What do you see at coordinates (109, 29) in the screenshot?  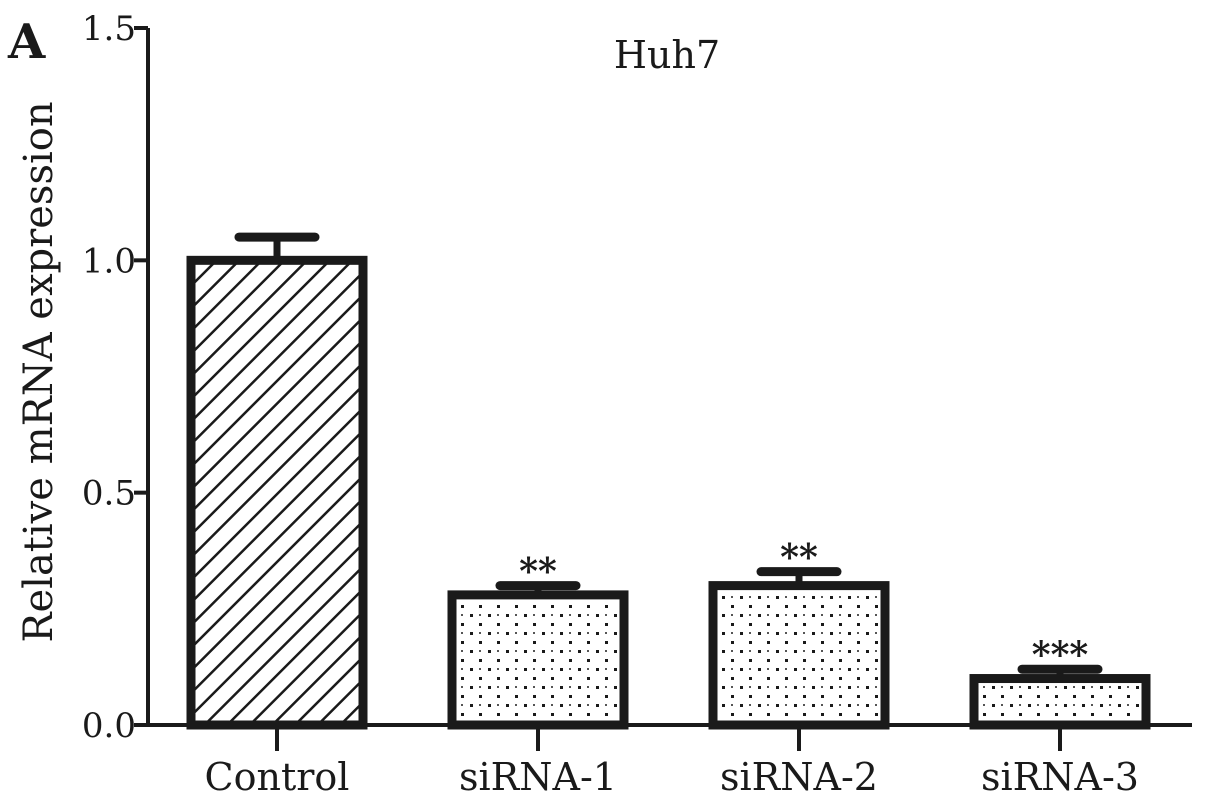 I see `y-tick-label: 1.5` at bounding box center [109, 29].